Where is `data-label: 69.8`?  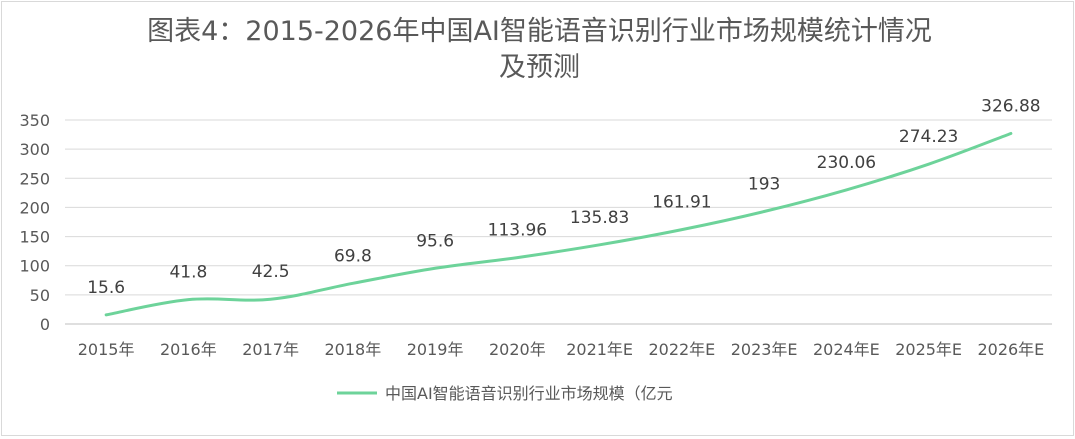
data-label: 69.8 is located at coordinates (353, 256).